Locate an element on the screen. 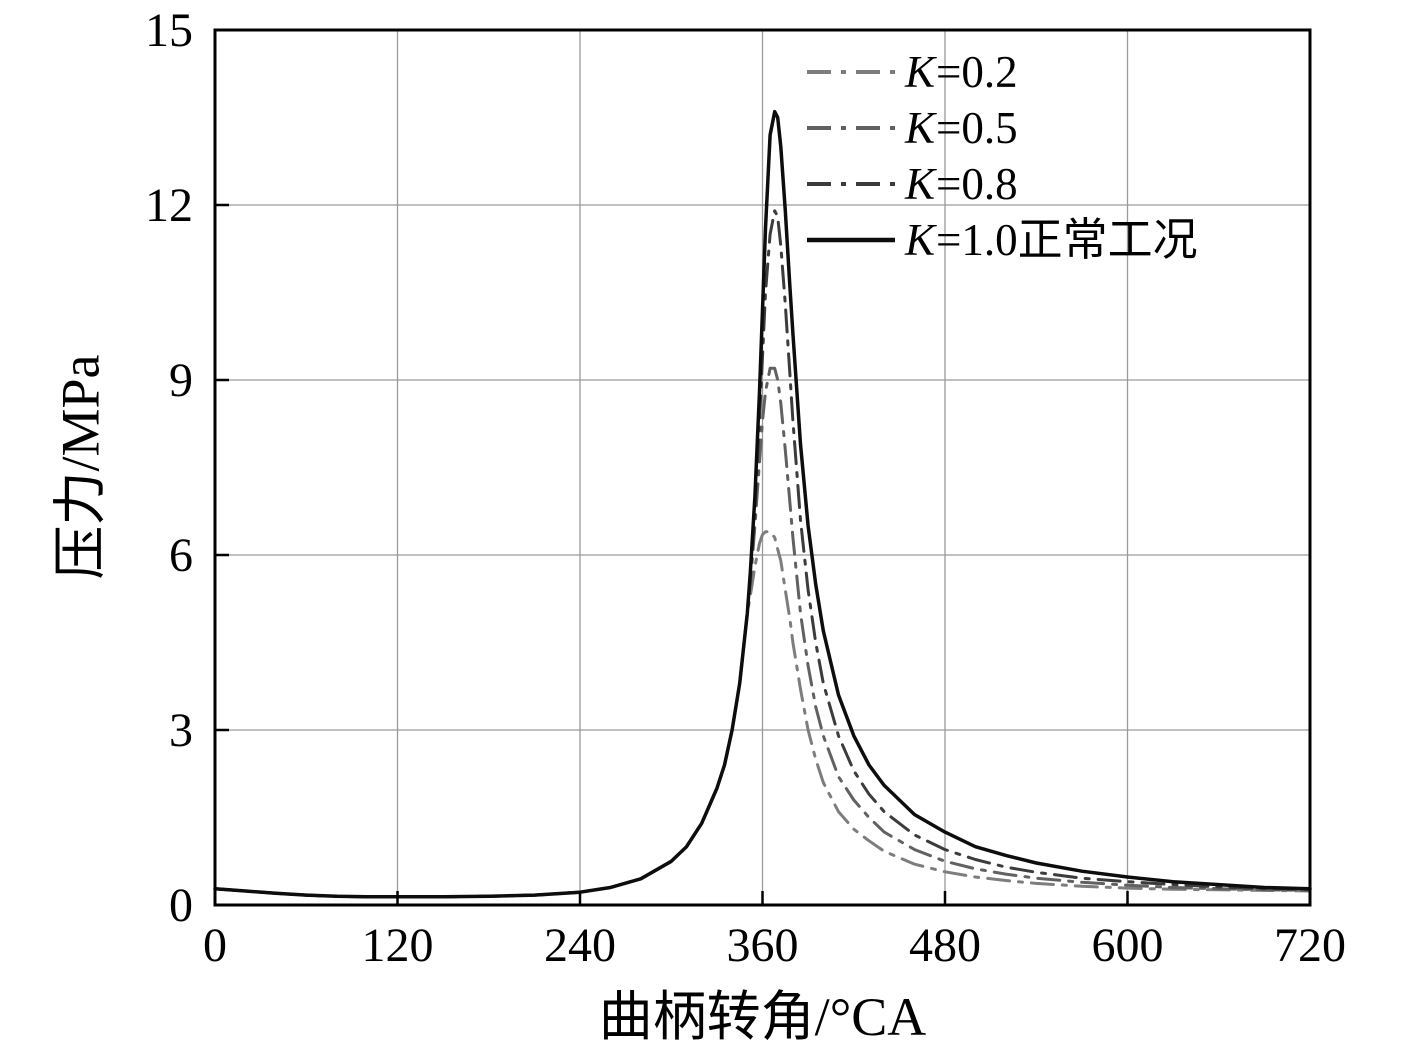 The width and height of the screenshot is (1417, 1051). y-tick-label: 9 is located at coordinates (181, 380).